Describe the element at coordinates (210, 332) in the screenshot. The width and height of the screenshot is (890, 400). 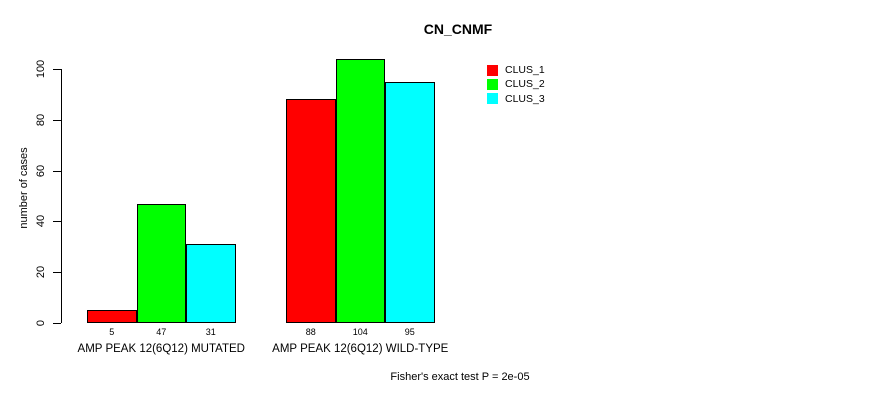
I see `bar-count-label: 31` at that location.